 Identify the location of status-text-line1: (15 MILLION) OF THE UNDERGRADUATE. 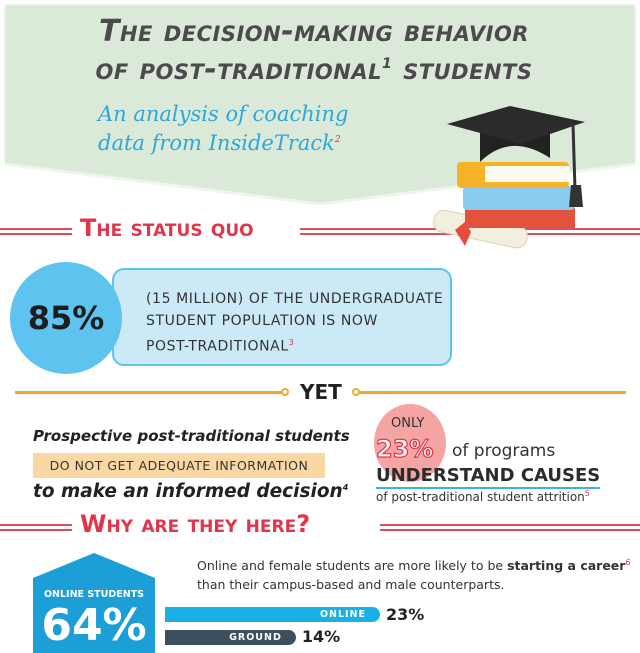
(295, 299).